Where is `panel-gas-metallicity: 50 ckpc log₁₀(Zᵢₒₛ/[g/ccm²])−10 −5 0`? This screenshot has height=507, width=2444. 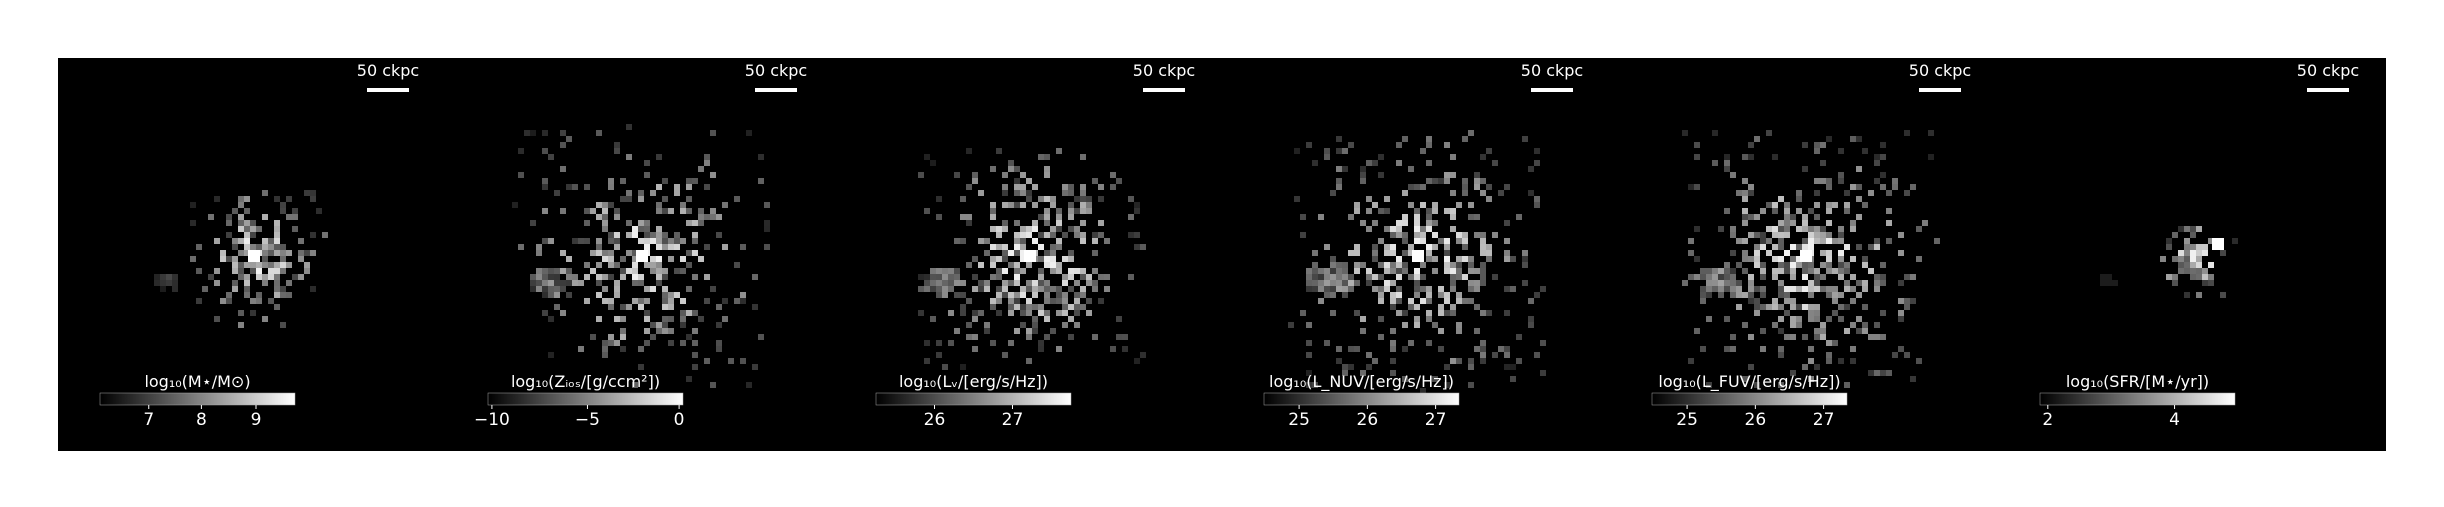
panel-gas-metallicity: 50 ckpc log₁₀(Zᵢₒₛ/[g/ccm²])−10 −5 0 is located at coordinates (640, 254).